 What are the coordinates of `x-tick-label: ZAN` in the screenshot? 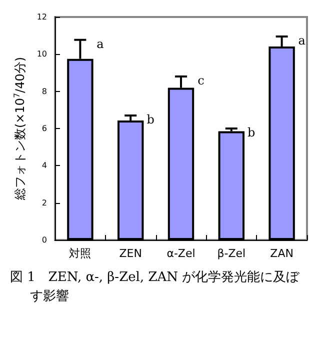 It's located at (282, 253).